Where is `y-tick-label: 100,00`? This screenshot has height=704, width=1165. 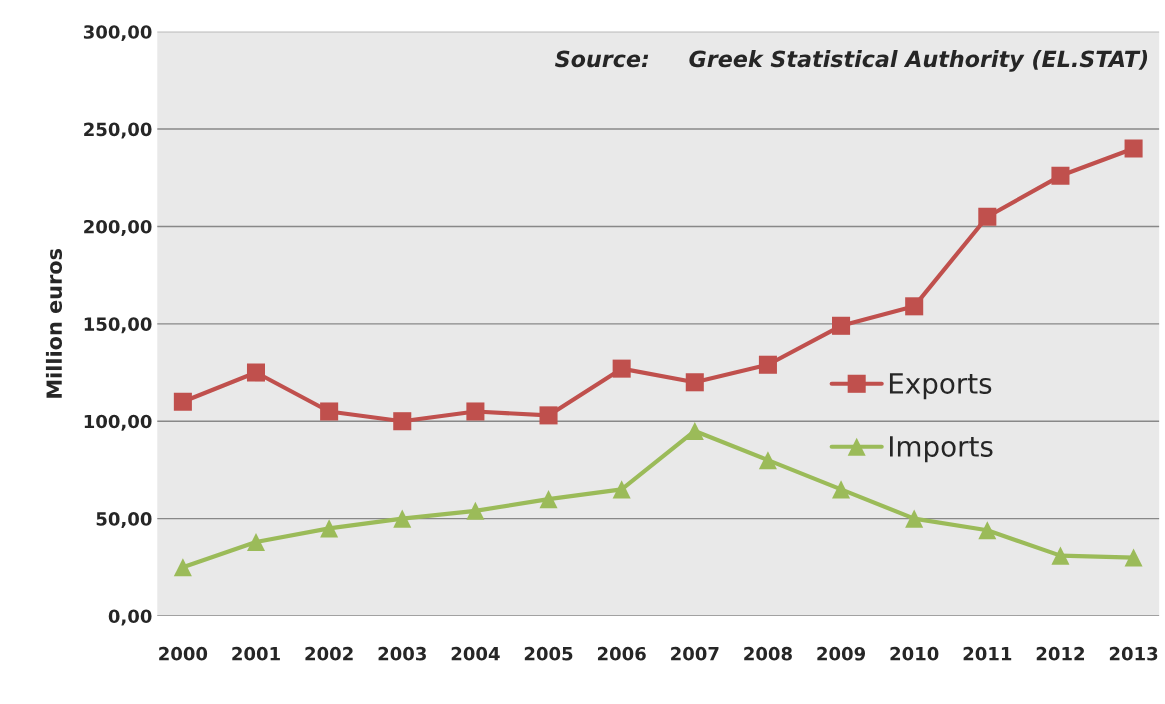 y-tick-label: 100,00 is located at coordinates (118, 422).